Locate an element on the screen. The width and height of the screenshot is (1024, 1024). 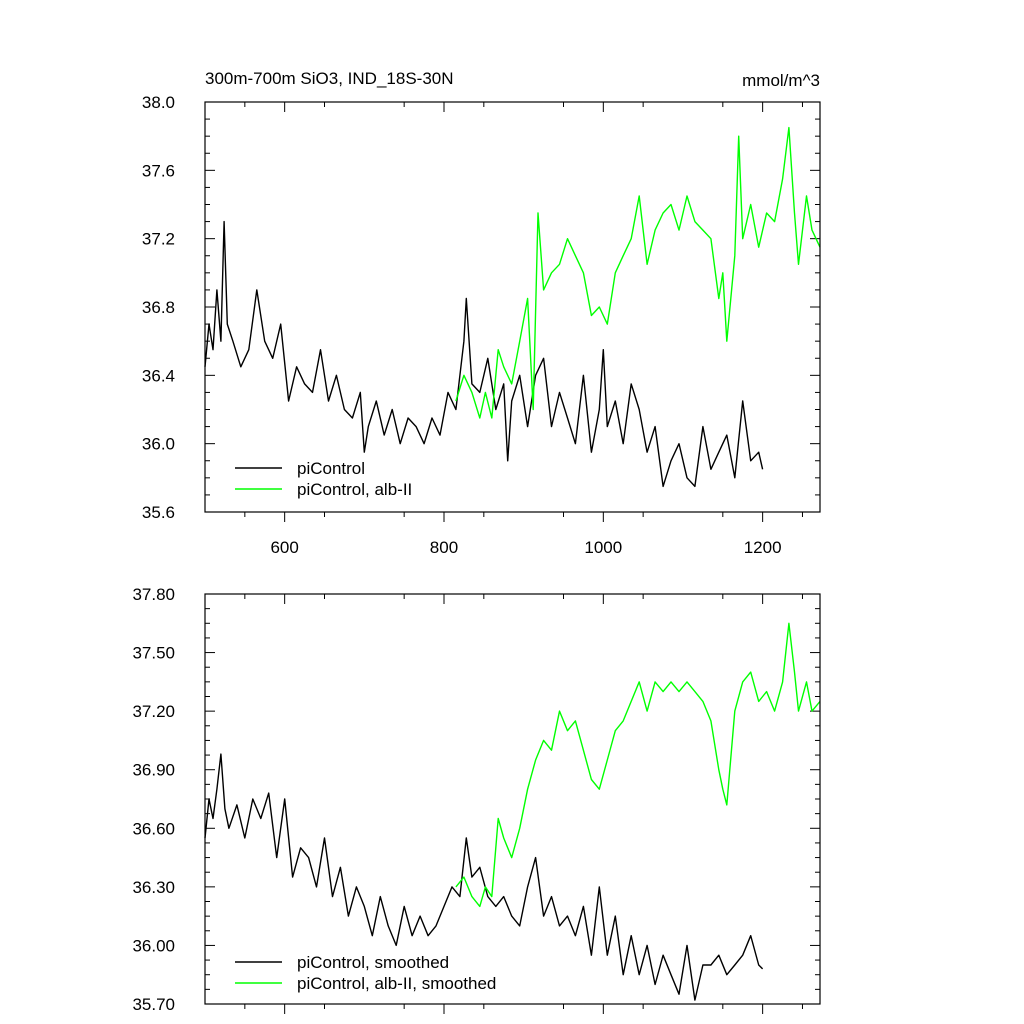
y-tick-label: 36.8 is located at coordinates (158, 307).